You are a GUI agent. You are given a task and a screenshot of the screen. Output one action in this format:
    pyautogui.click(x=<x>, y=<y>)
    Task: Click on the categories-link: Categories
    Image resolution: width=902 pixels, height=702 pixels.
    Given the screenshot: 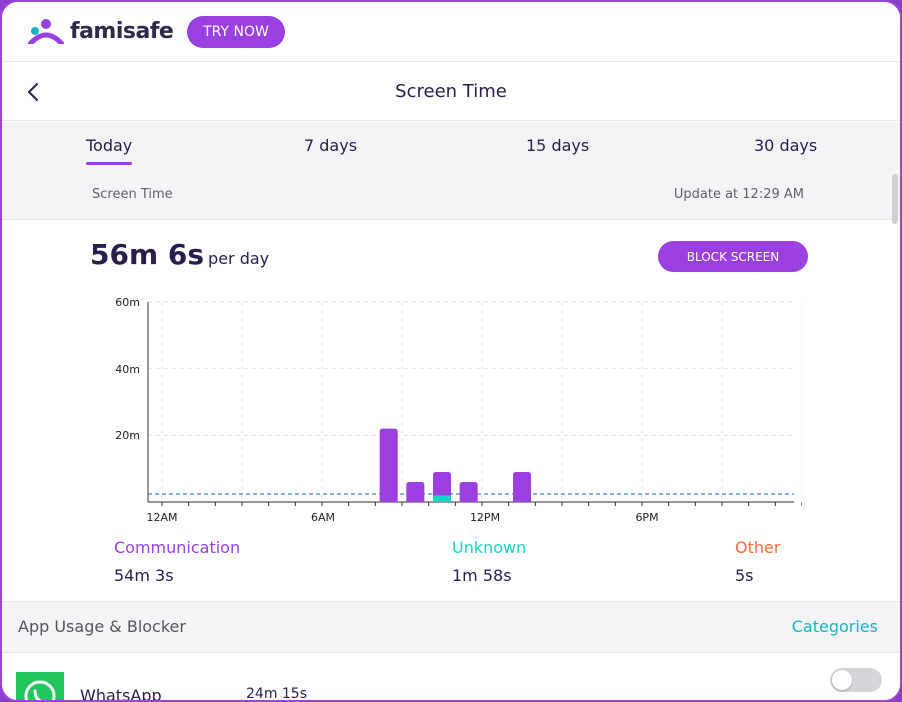 What is the action you would take?
    pyautogui.click(x=834, y=626)
    